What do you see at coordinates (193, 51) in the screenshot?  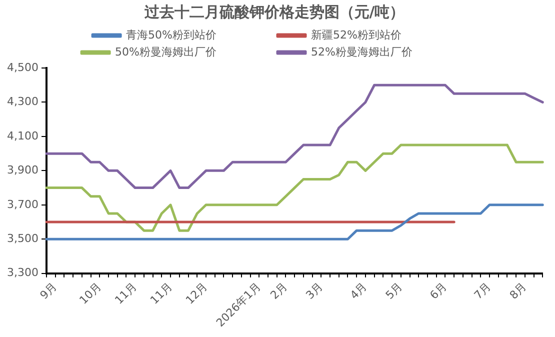 I see `legend-label: 50%粉曼海姆出厂价` at bounding box center [193, 51].